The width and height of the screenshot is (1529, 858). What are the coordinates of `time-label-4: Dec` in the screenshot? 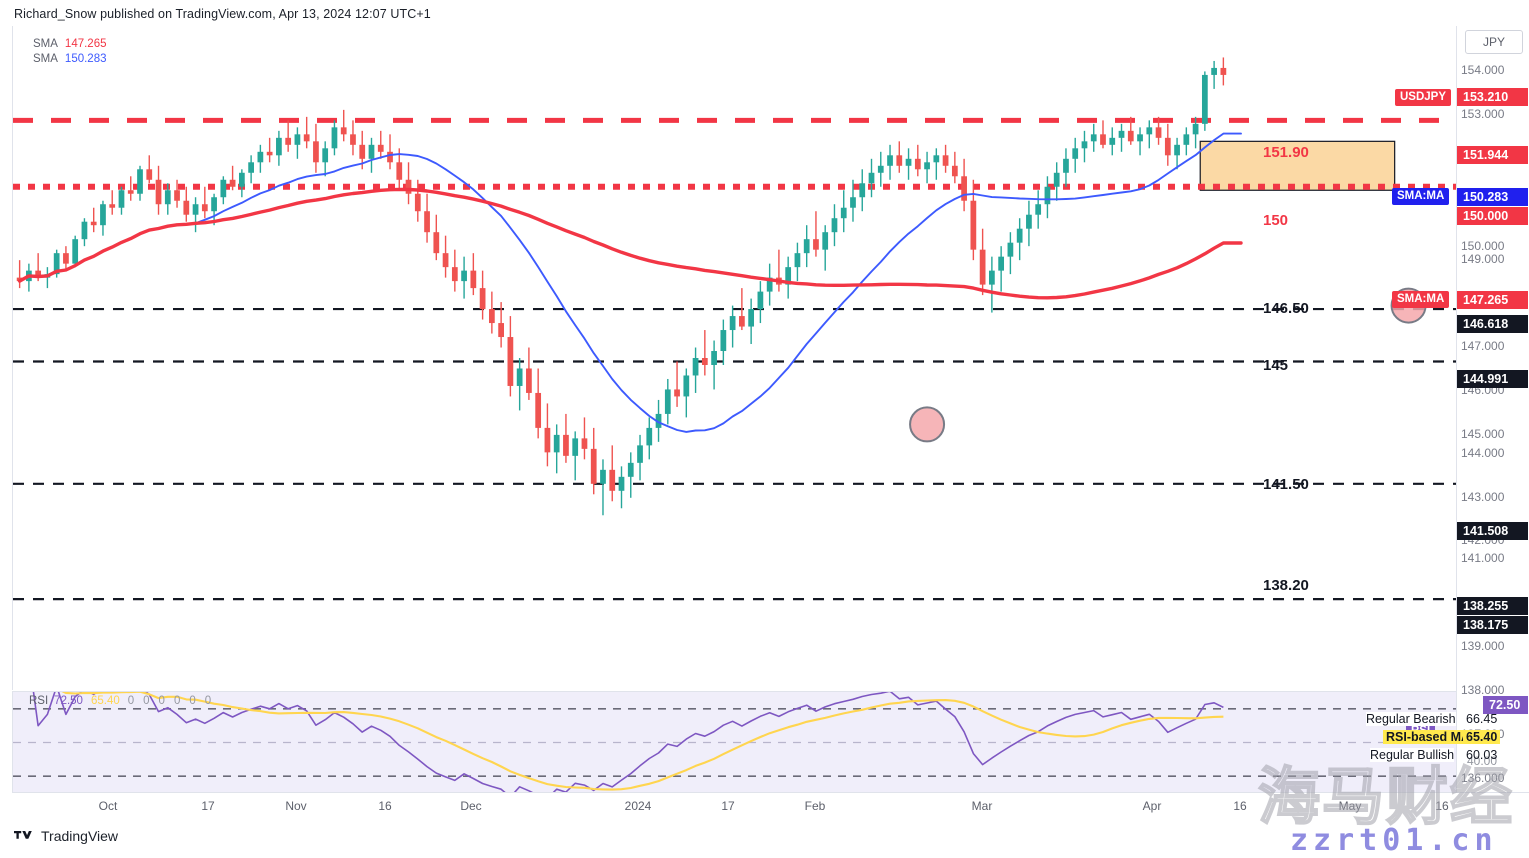 It's located at (471, 806).